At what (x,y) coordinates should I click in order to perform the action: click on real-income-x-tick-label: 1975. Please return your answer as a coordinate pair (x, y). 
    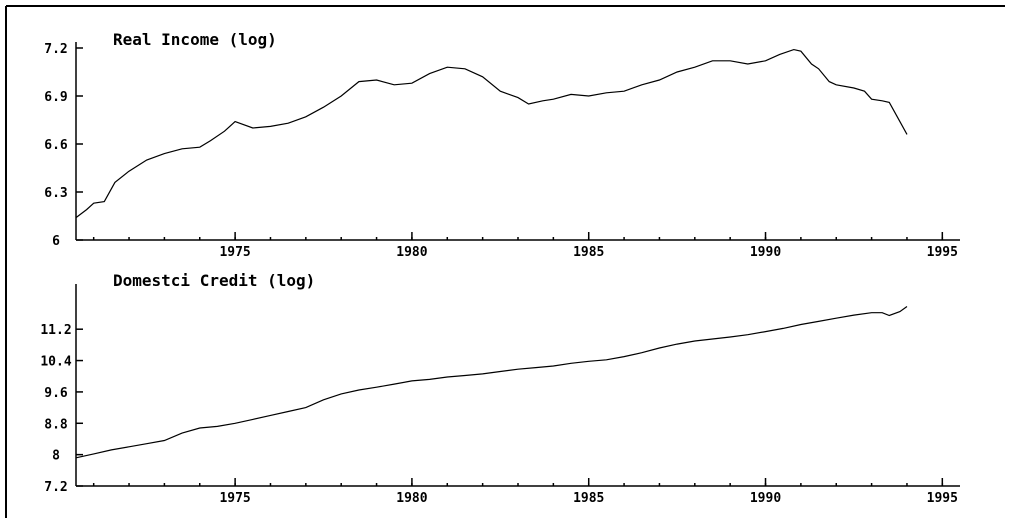
    Looking at the image, I should click on (234, 252).